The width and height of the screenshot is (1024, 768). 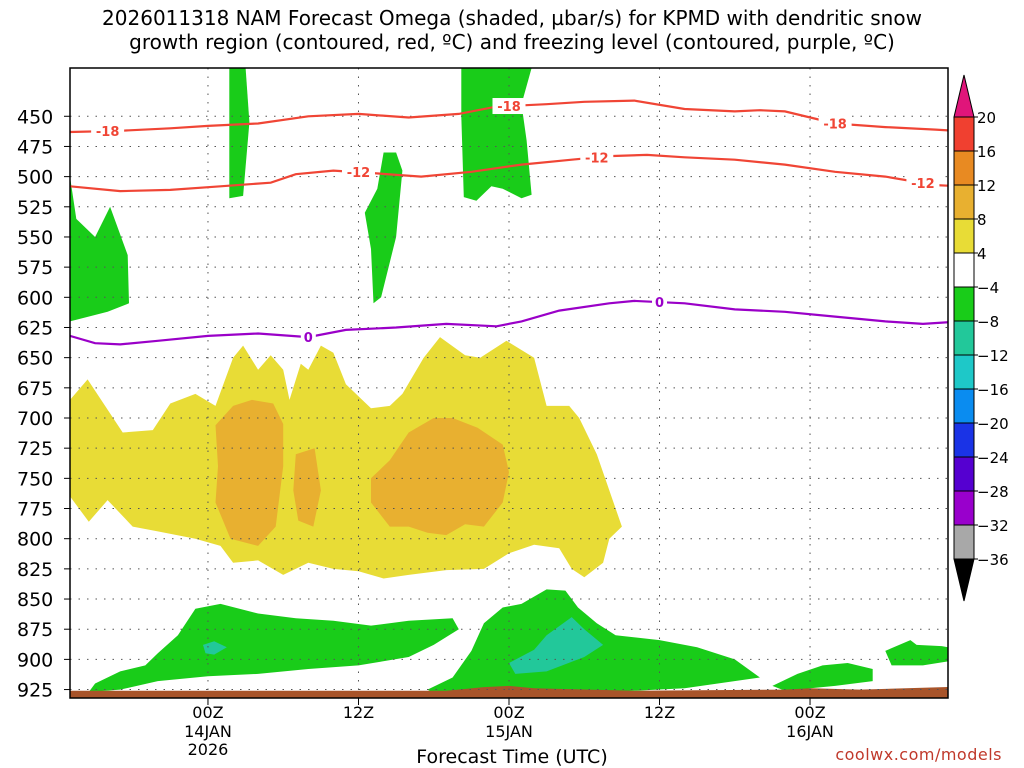 I want to click on y-tick-label-925: 925, so click(x=35, y=691).